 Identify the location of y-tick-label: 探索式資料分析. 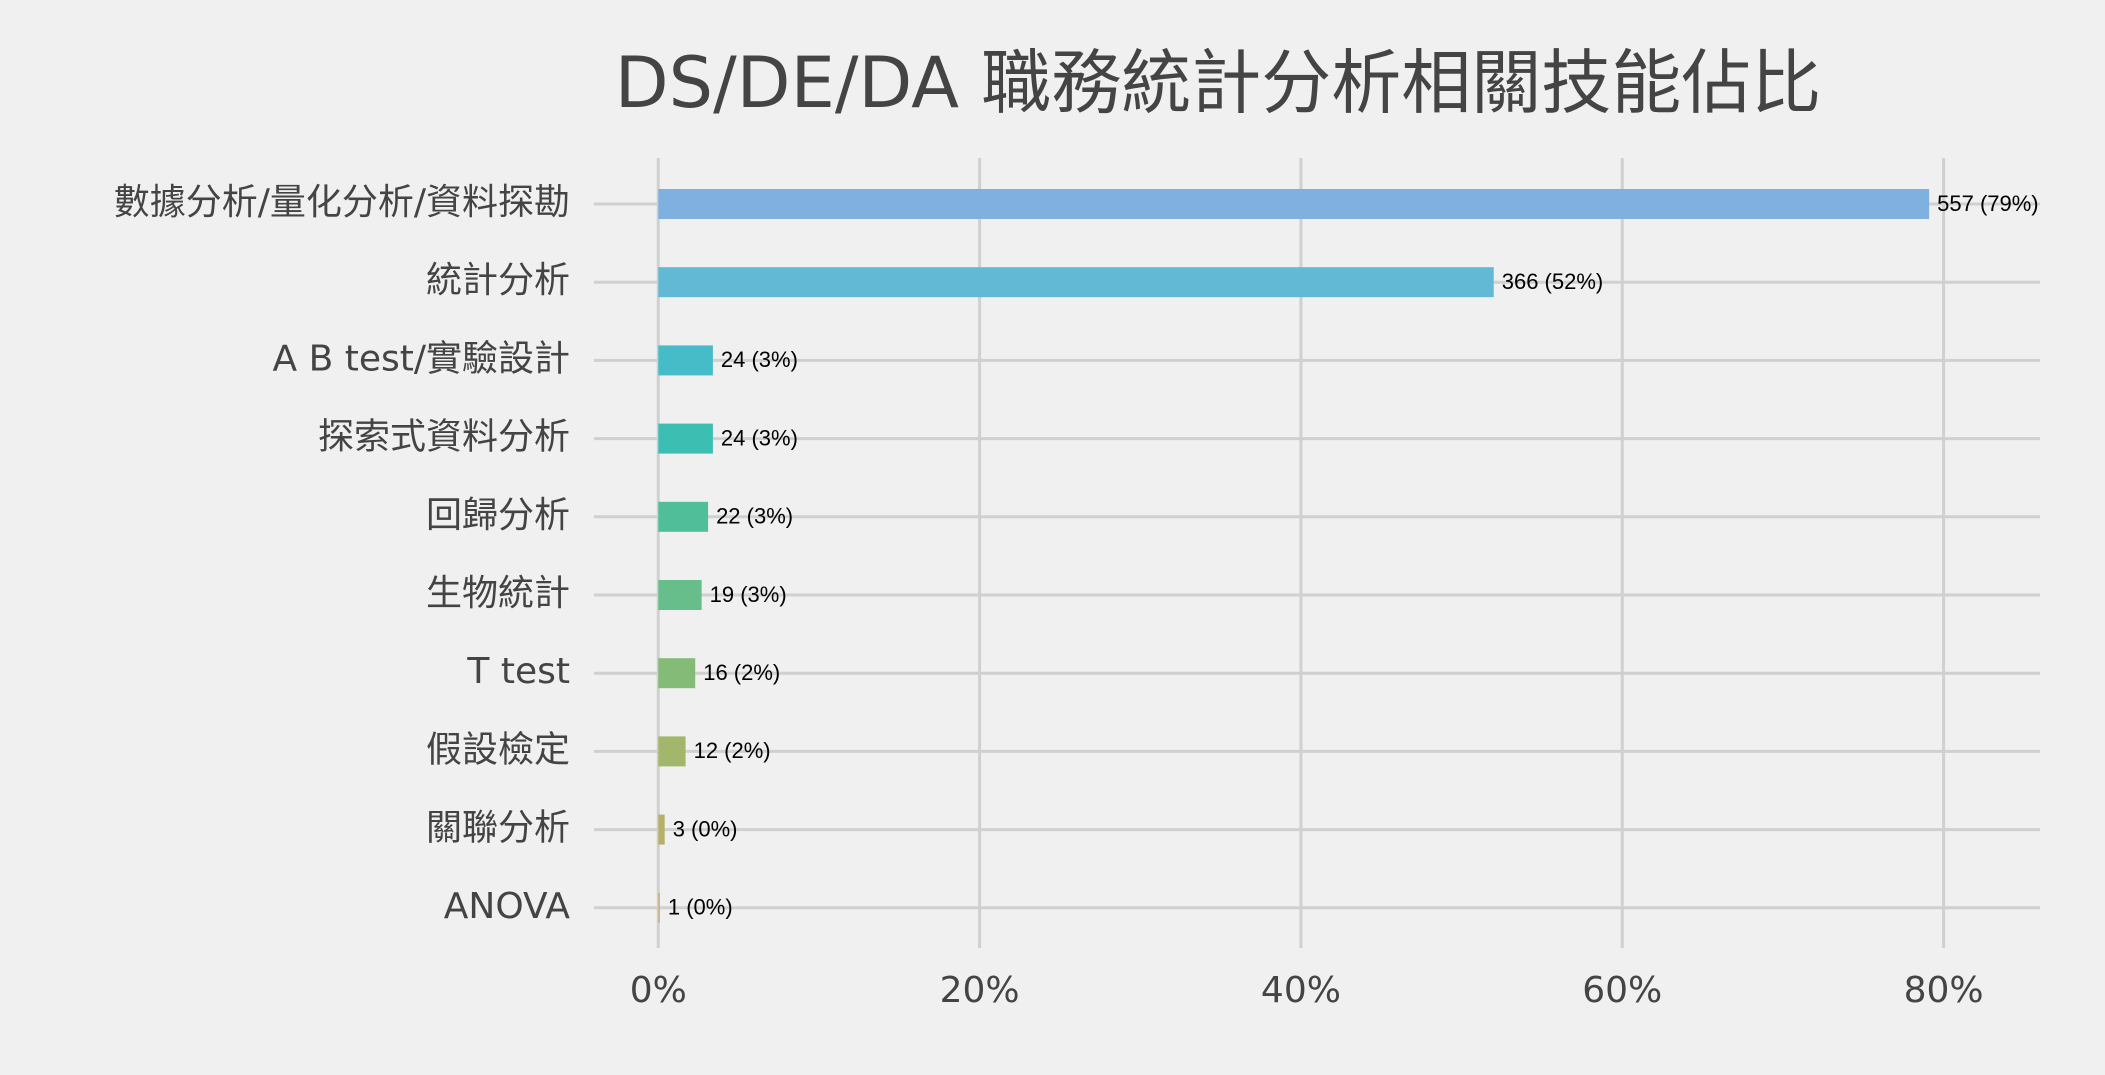
(444, 437).